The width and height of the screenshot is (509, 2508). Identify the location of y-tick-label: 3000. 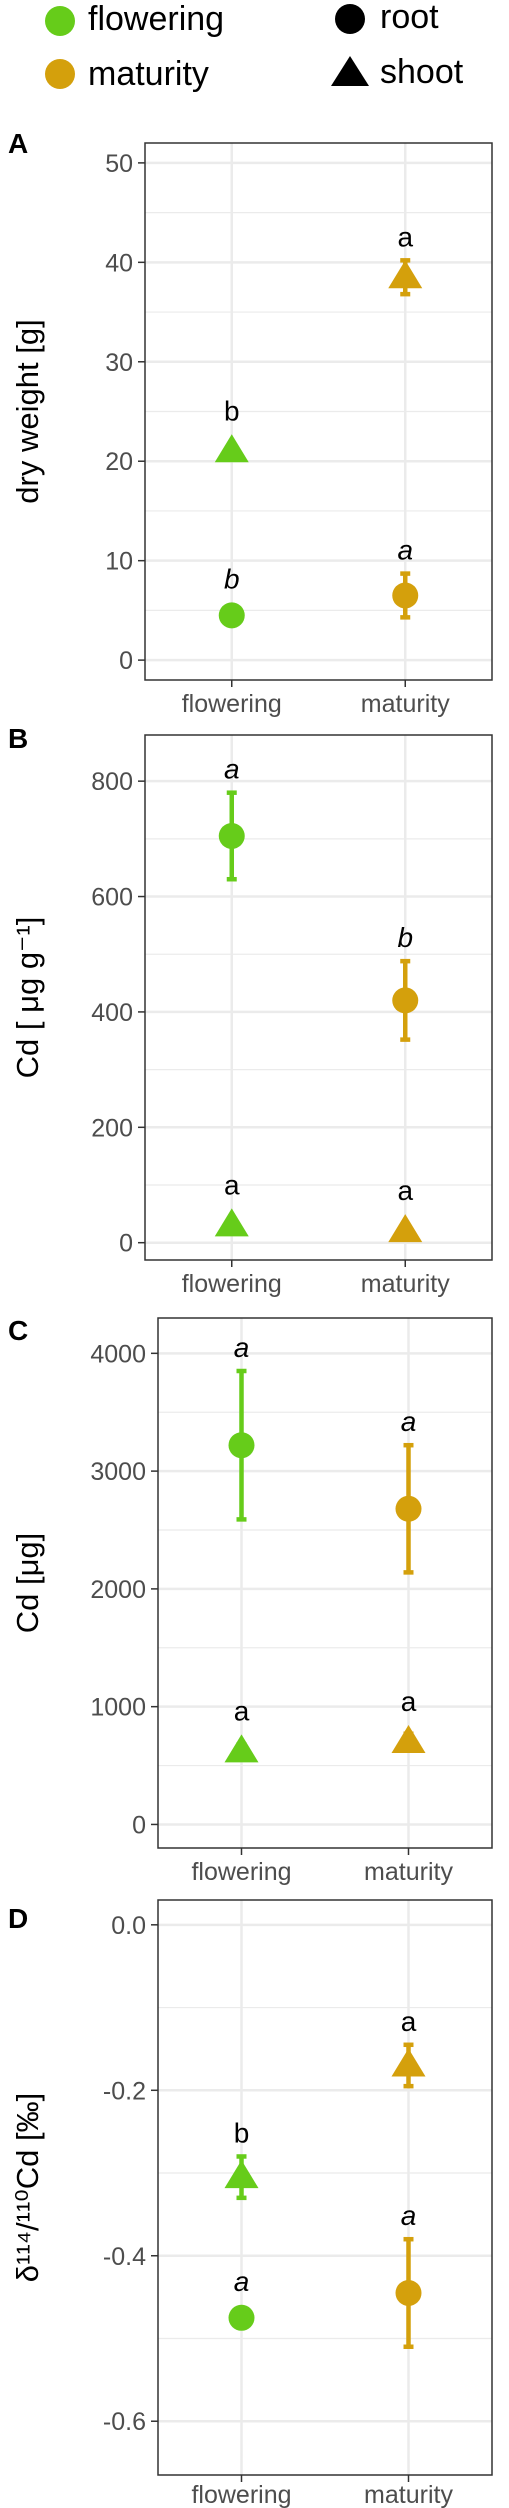
(118, 1472).